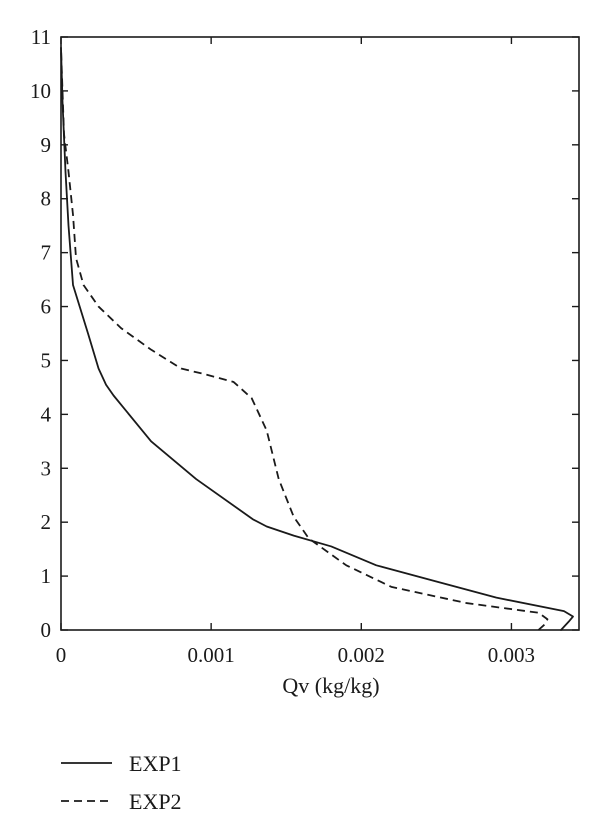 Image resolution: width=600 pixels, height=838 pixels. Describe the element at coordinates (41, 37) in the screenshot. I see `y-tick-label: 11` at that location.